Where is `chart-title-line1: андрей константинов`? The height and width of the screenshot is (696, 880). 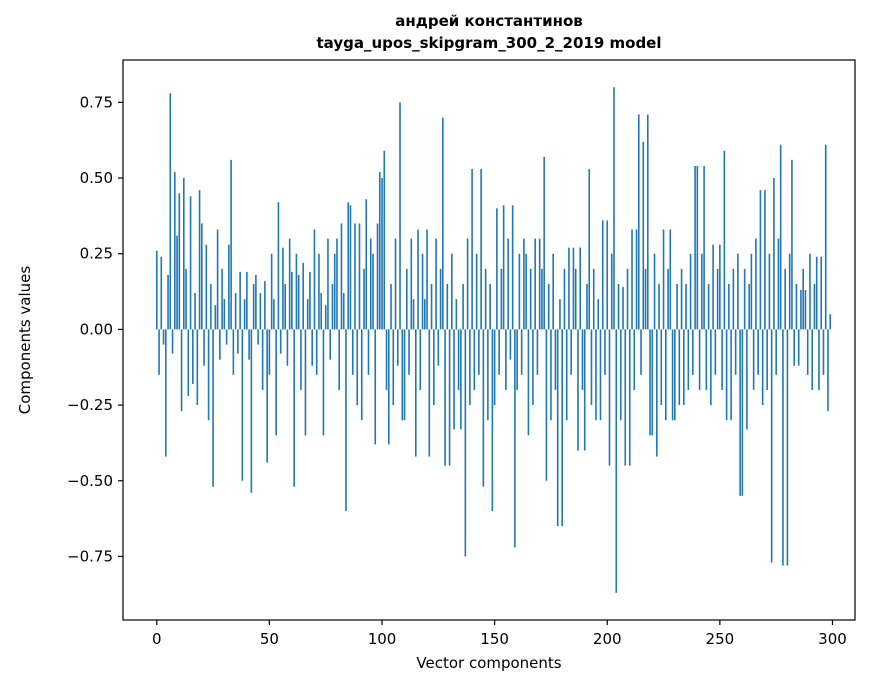
chart-title-line1: андрей константинов is located at coordinates (489, 21).